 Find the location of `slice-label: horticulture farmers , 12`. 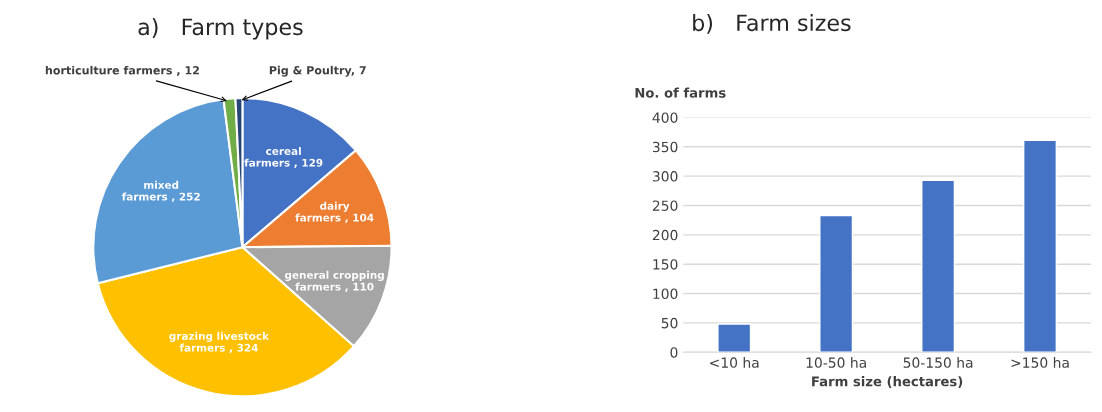

slice-label: horticulture farmers , 12 is located at coordinates (122, 70).